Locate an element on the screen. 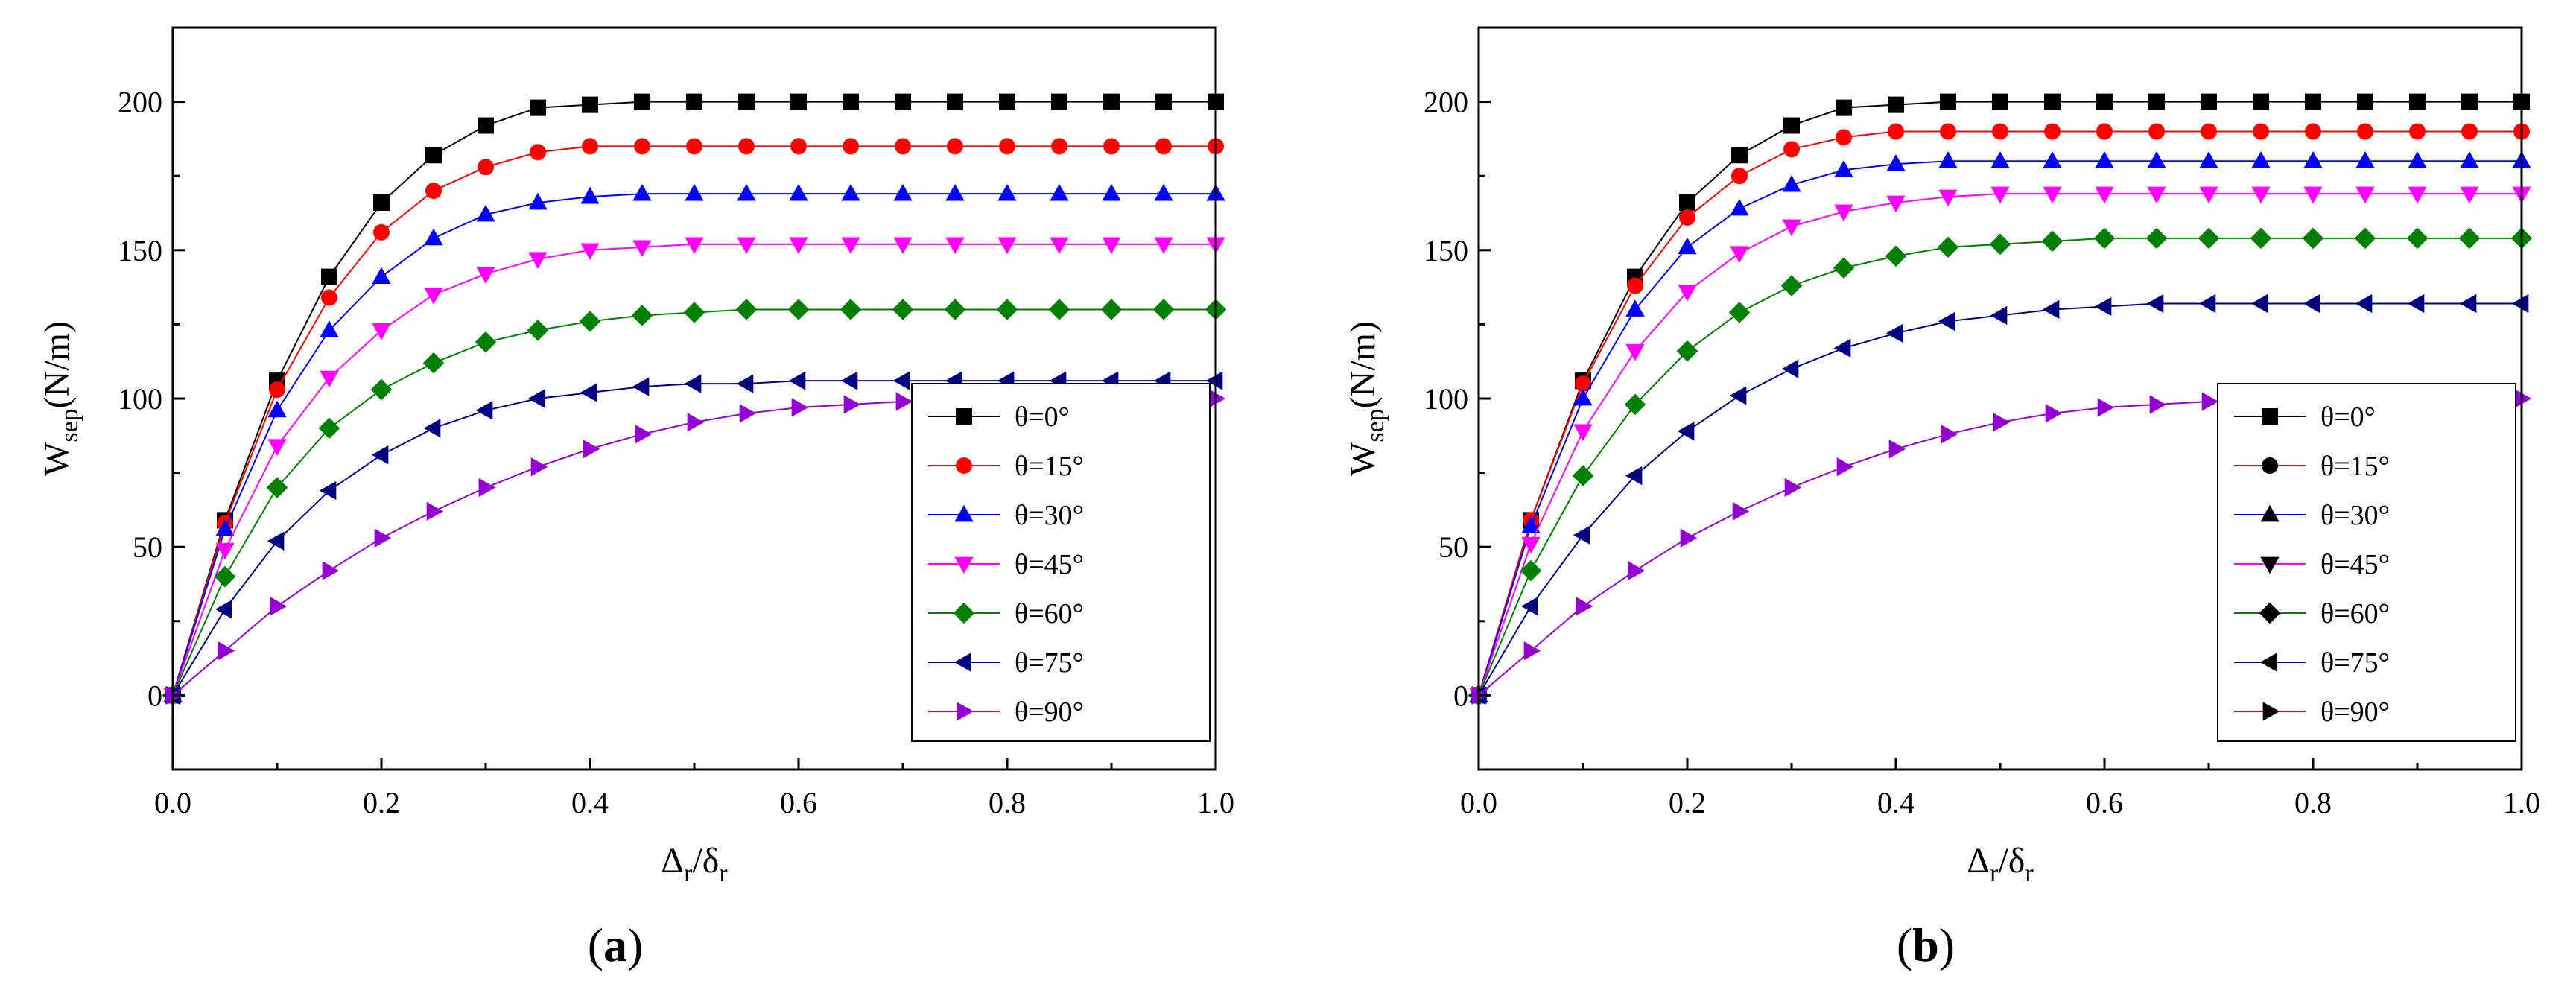 The height and width of the screenshot is (993, 2576). x-tick-label: 0.6 is located at coordinates (2104, 802).